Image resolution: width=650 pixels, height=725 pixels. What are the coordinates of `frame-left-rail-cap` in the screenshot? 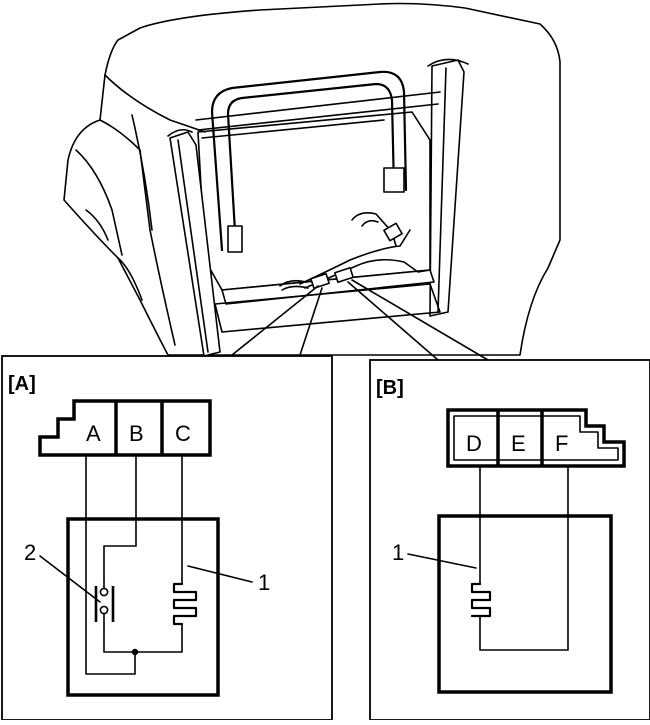 It's located at (180, 132).